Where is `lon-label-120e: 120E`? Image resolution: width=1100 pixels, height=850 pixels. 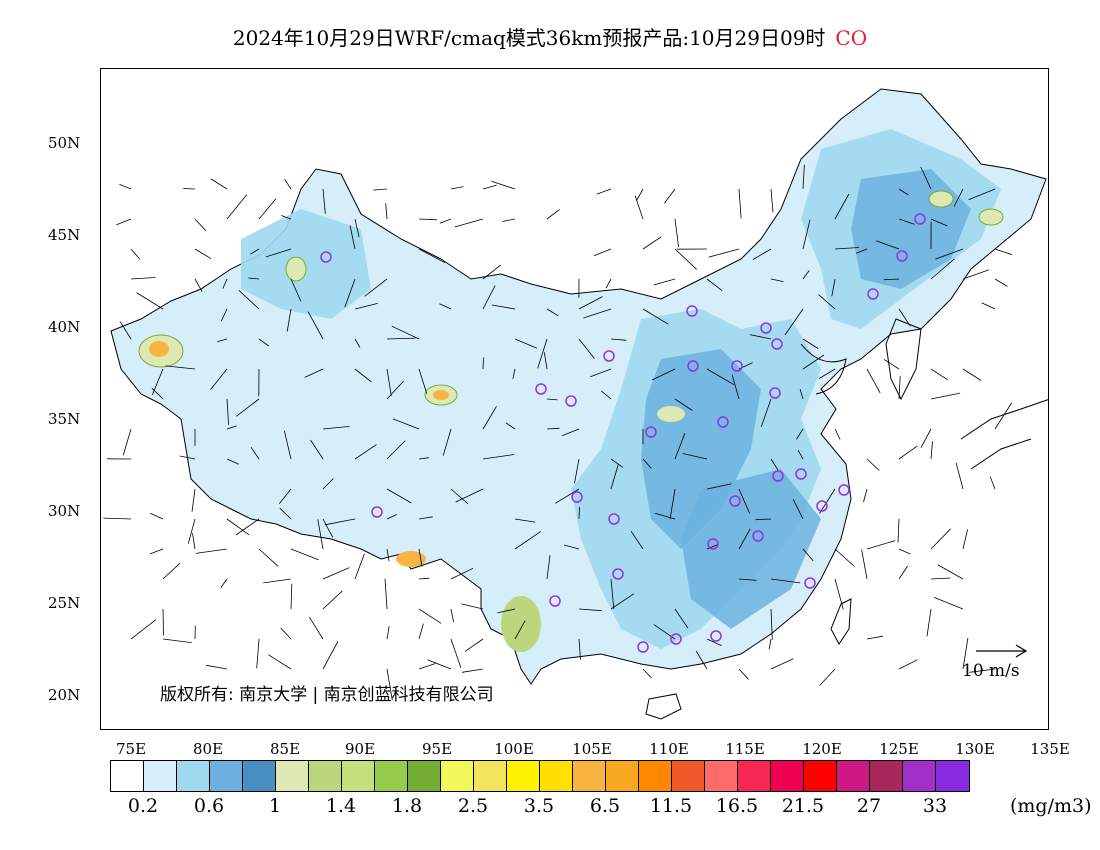 lon-label-120e: 120E is located at coordinates (822, 749).